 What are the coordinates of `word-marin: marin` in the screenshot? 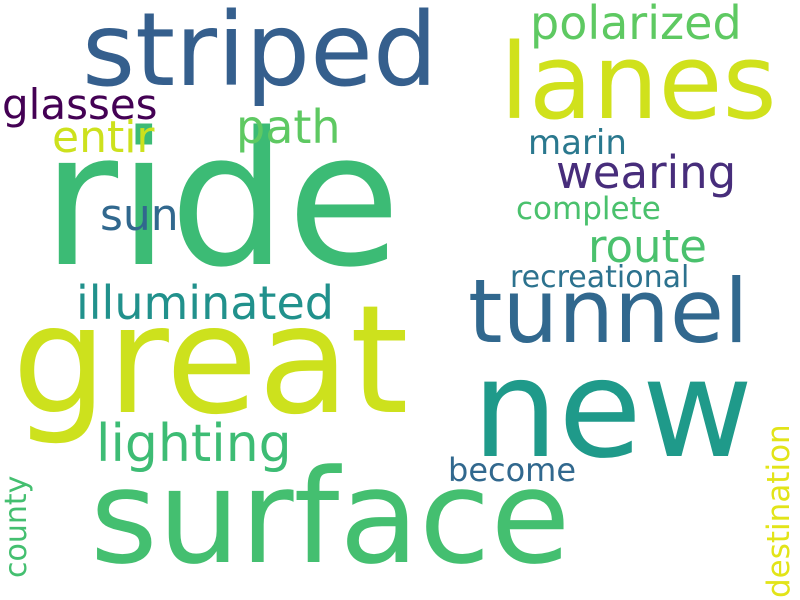 It's located at (577, 143).